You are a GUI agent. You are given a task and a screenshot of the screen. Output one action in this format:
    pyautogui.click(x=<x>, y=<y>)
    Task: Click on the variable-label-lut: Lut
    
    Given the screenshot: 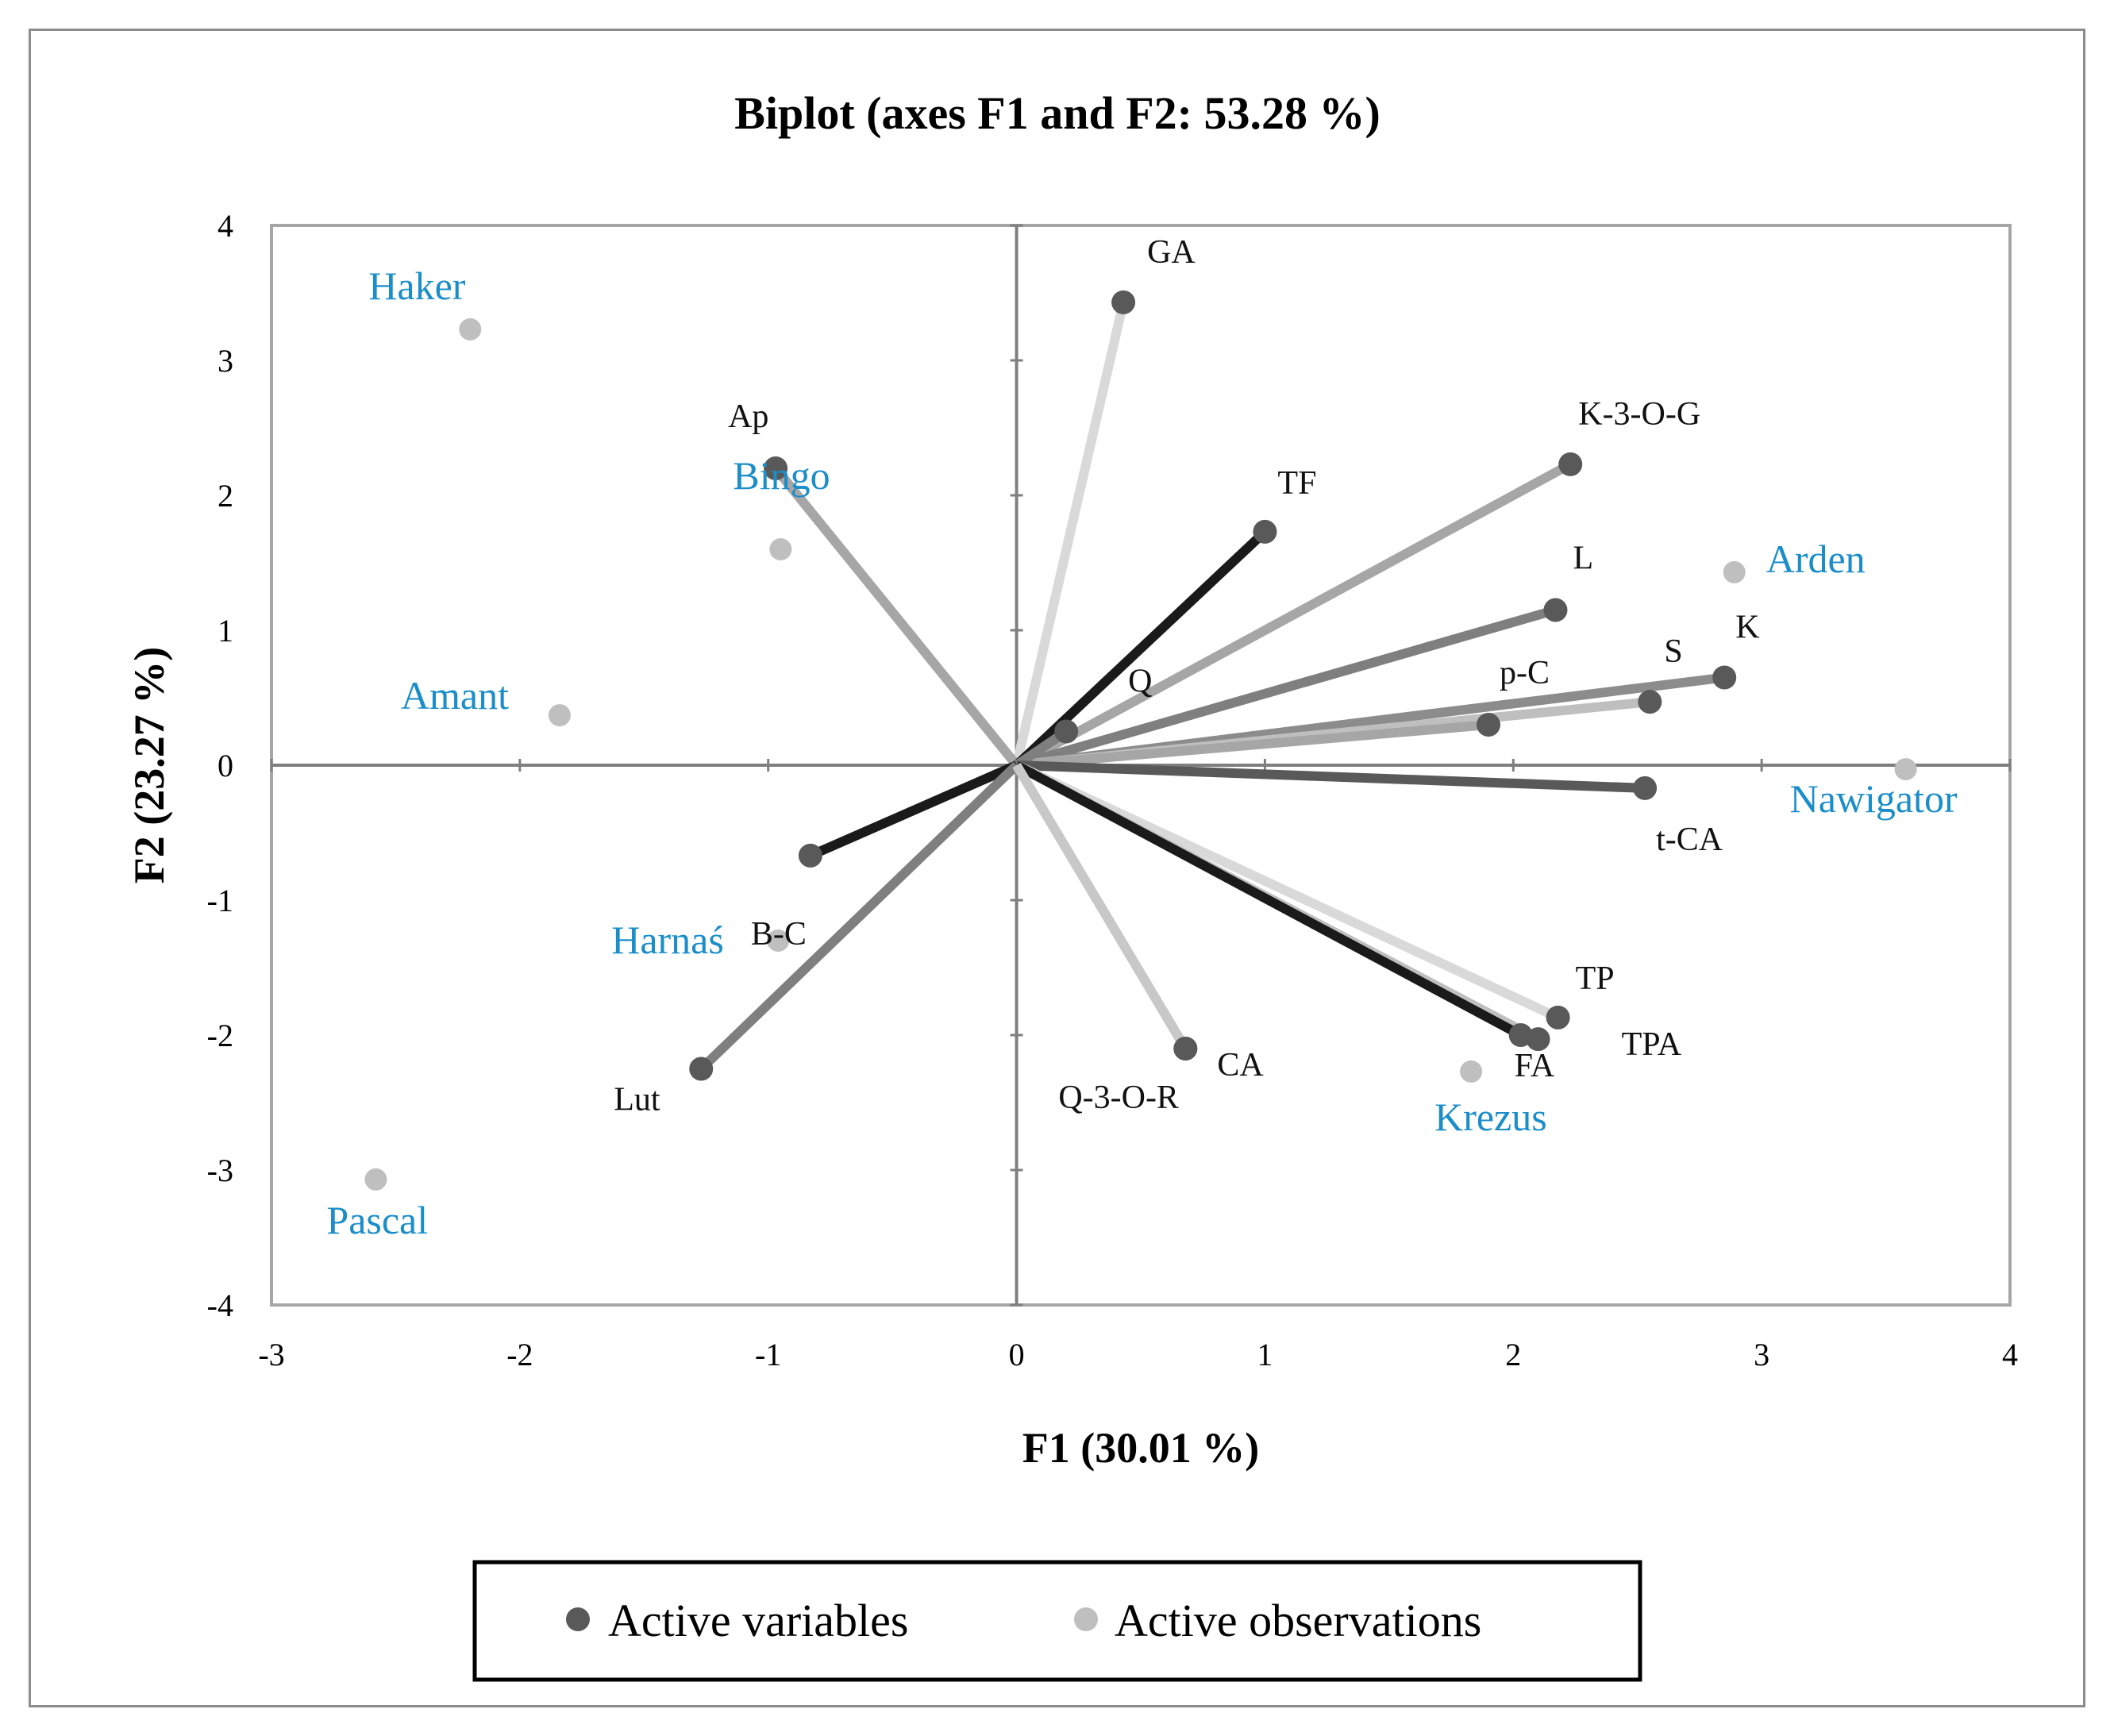 What is the action you would take?
    pyautogui.click(x=637, y=1100)
    